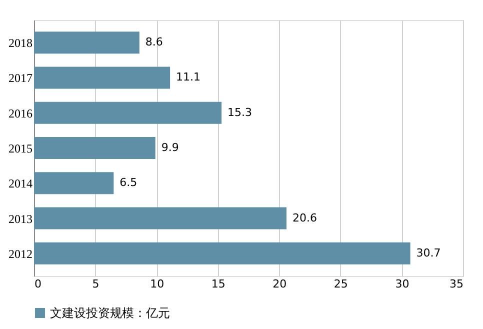 This screenshot has width=483, height=329. I want to click on y-tick-label: 2017, so click(20, 78).